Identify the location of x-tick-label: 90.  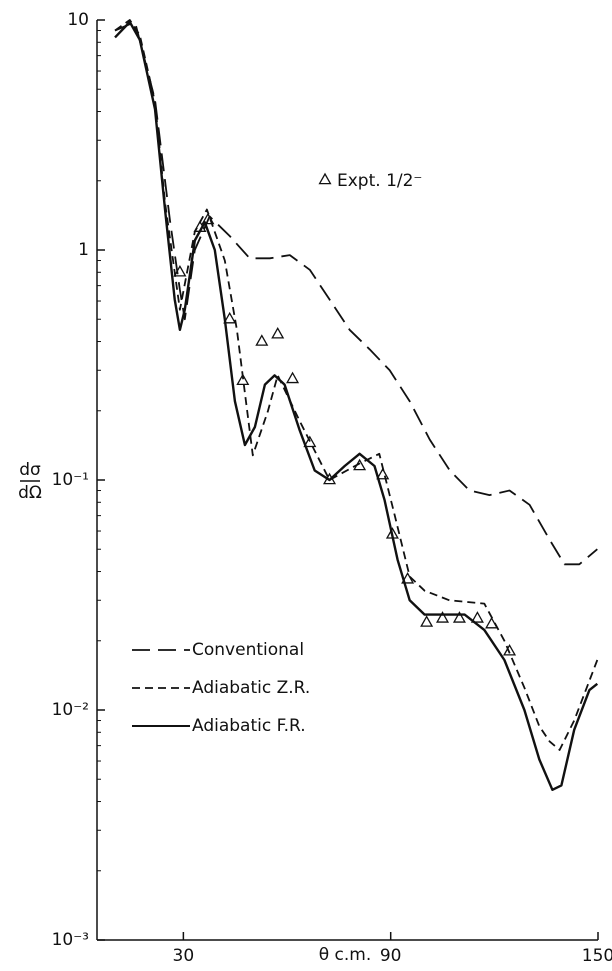
(391, 956).